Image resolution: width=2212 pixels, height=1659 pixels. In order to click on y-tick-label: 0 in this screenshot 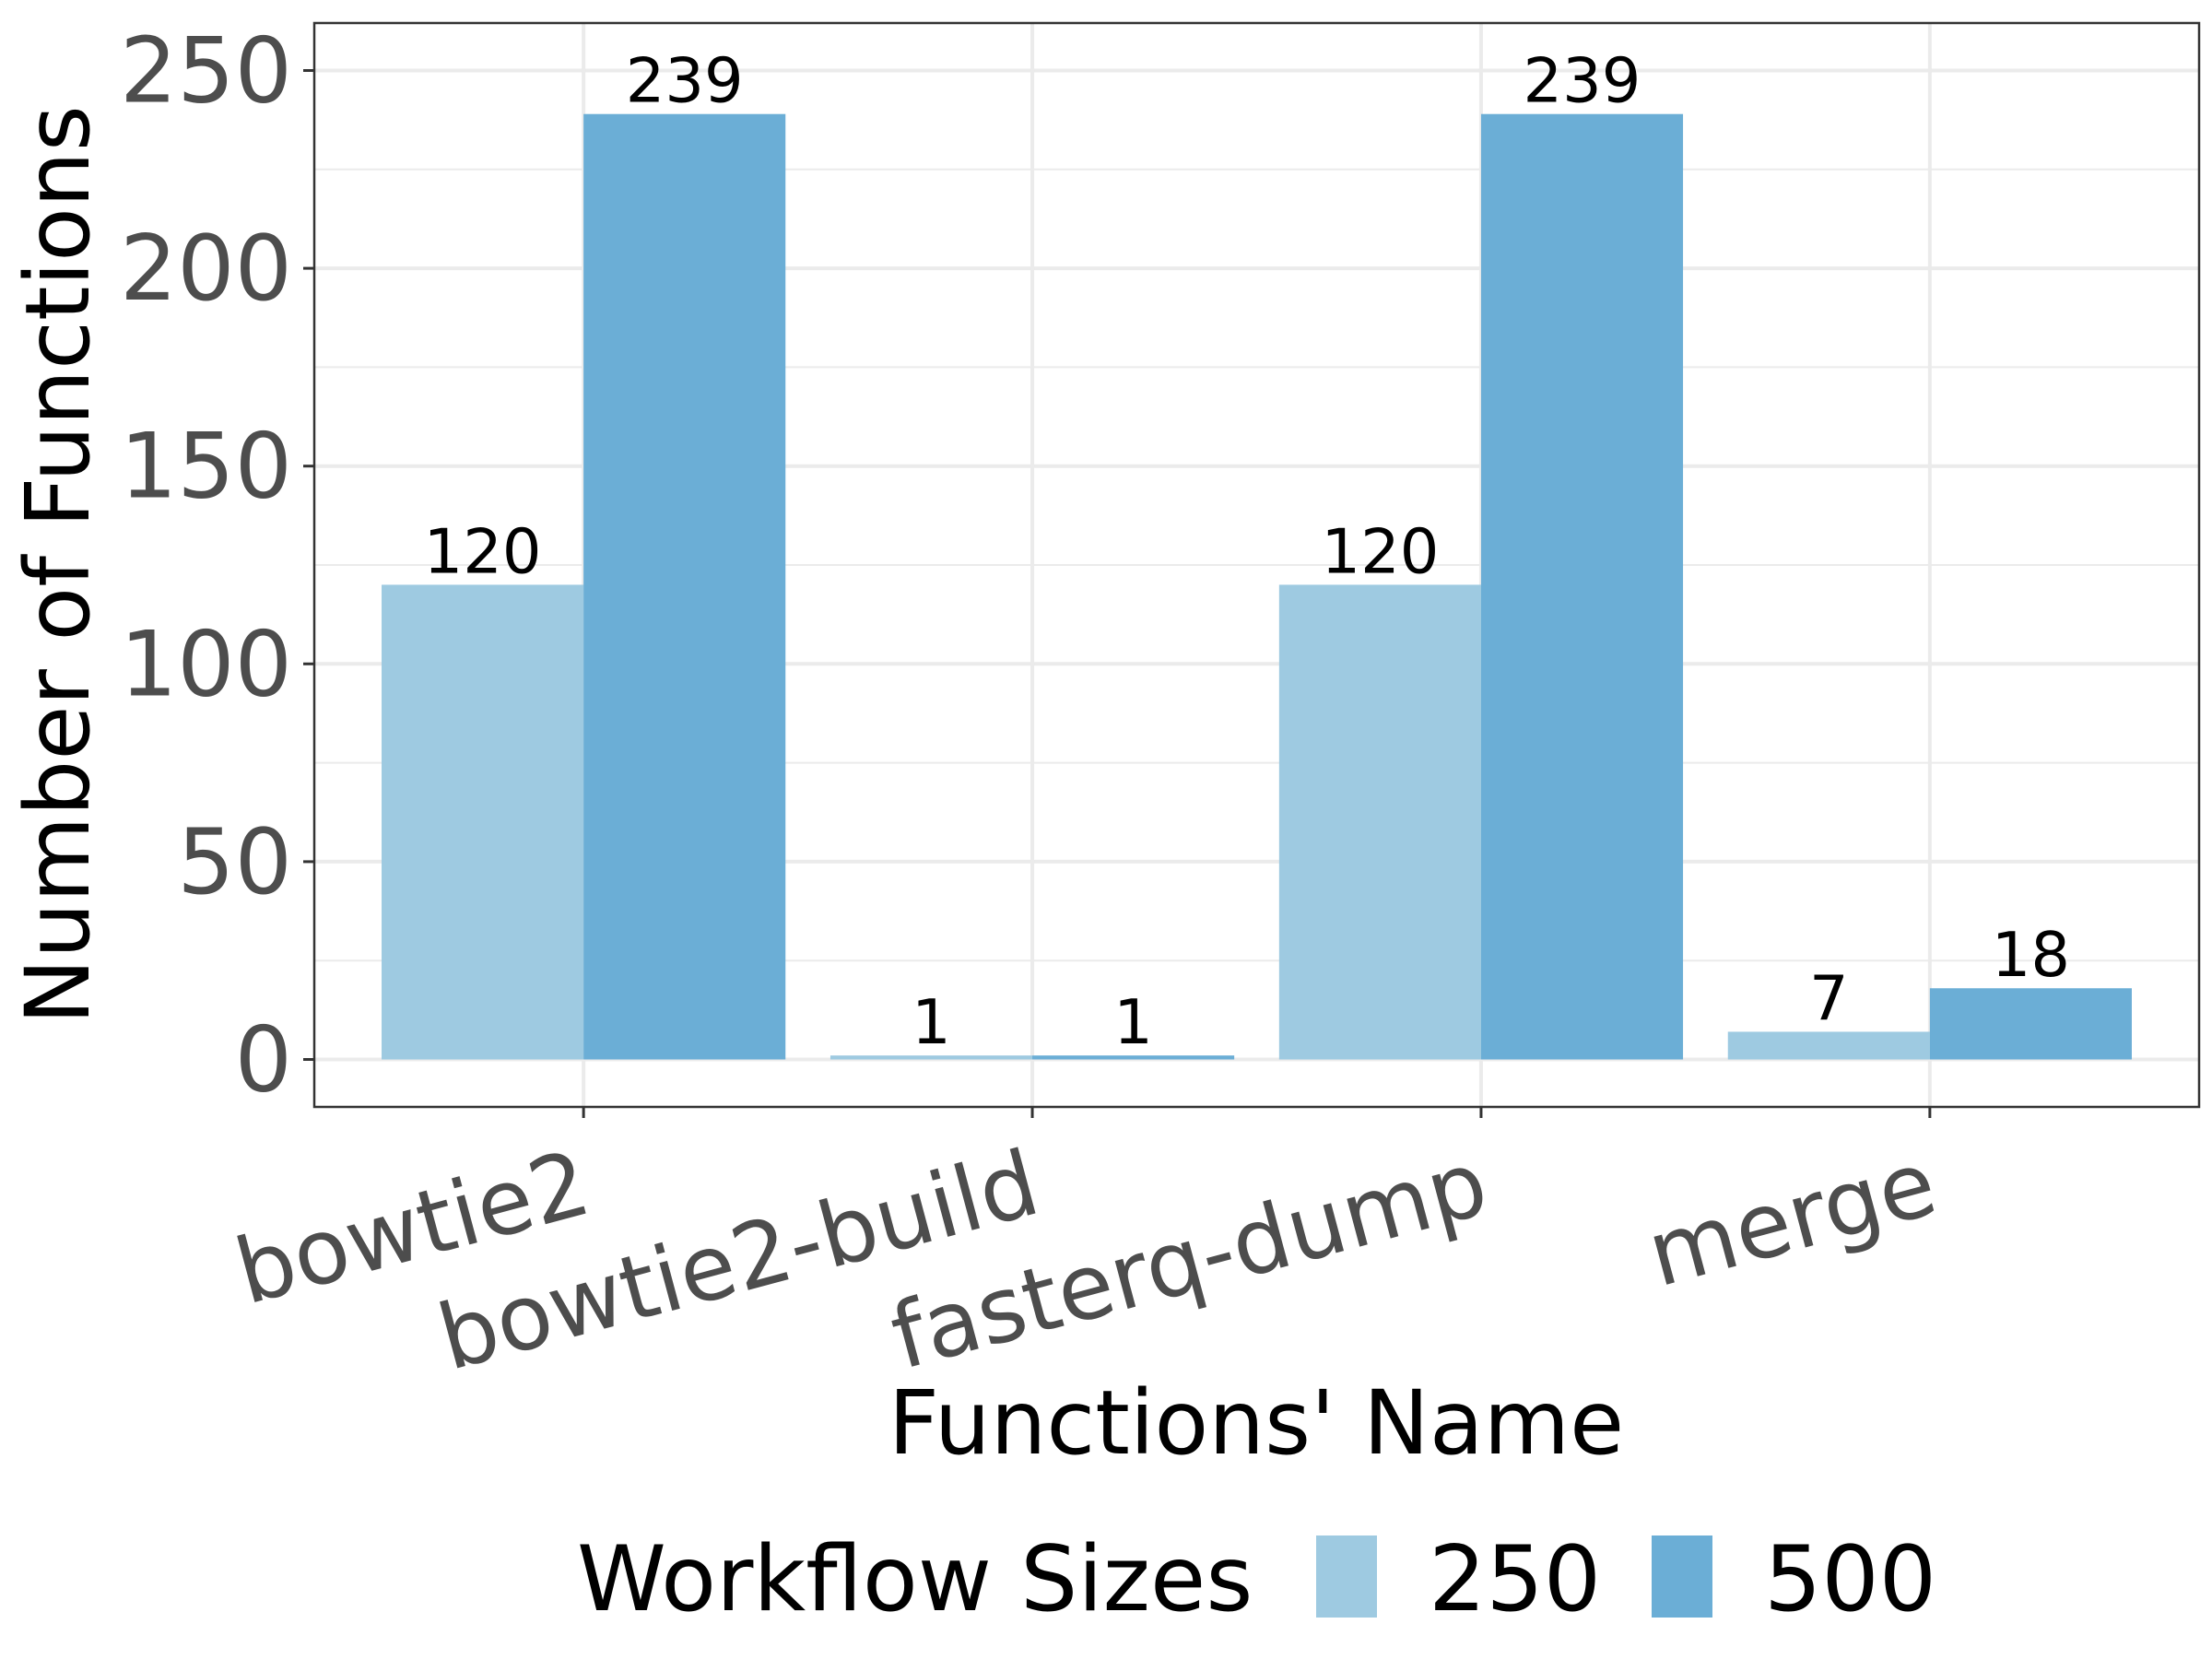, I will do `click(263, 1059)`.